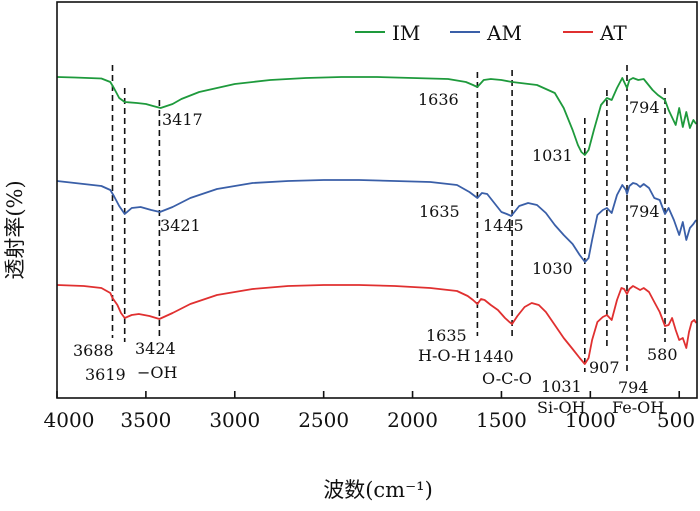 This screenshot has height=511, width=700. I want to click on legend: IM AM AT, so click(491, 33).